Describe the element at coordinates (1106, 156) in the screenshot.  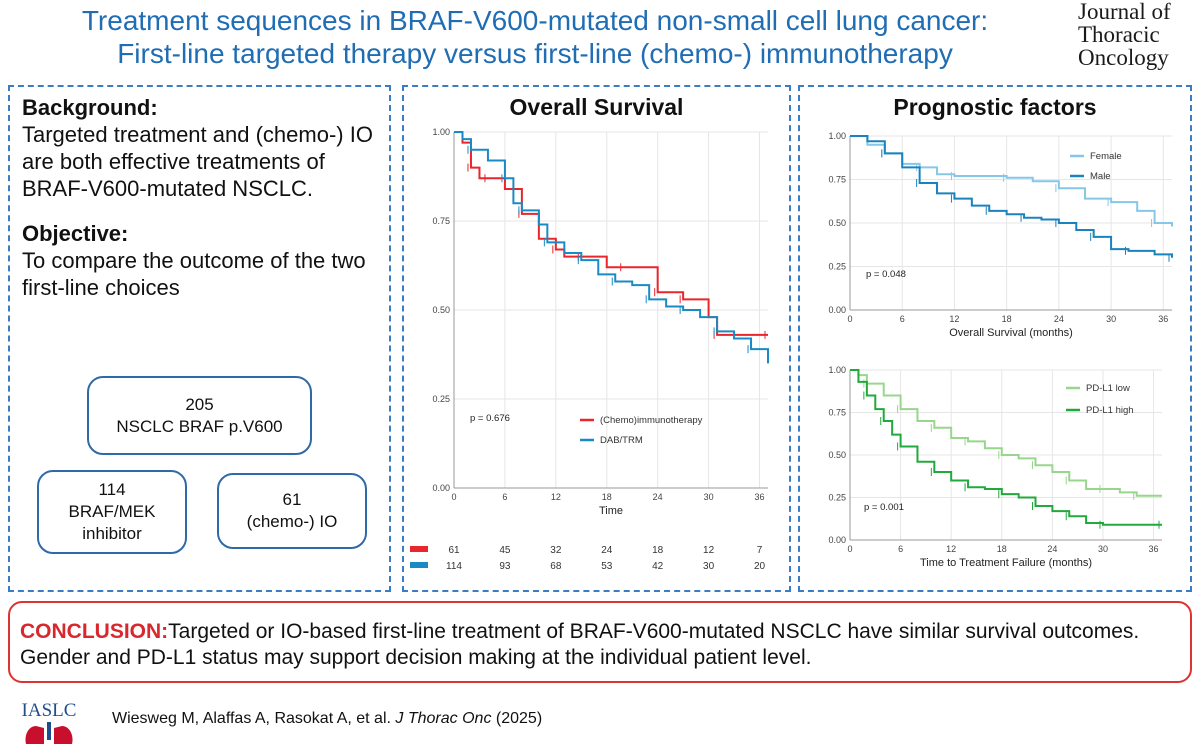
I see `legend-label-0: Female` at that location.